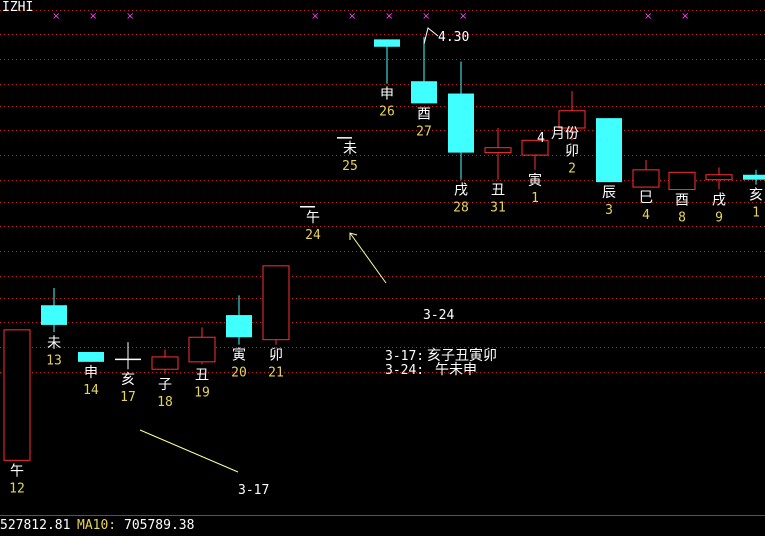 The image size is (765, 536). I want to click on peak-pointer: 4.30, so click(446, 36).